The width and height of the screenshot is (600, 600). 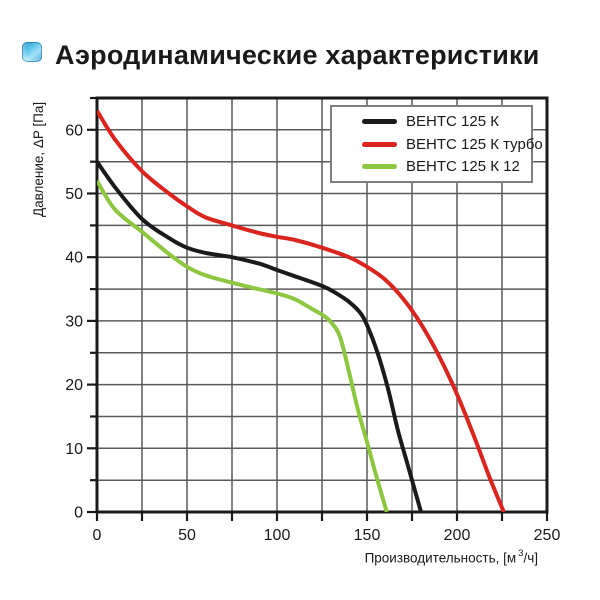 What do you see at coordinates (74, 385) in the screenshot?
I see `y-tick-label: 20` at bounding box center [74, 385].